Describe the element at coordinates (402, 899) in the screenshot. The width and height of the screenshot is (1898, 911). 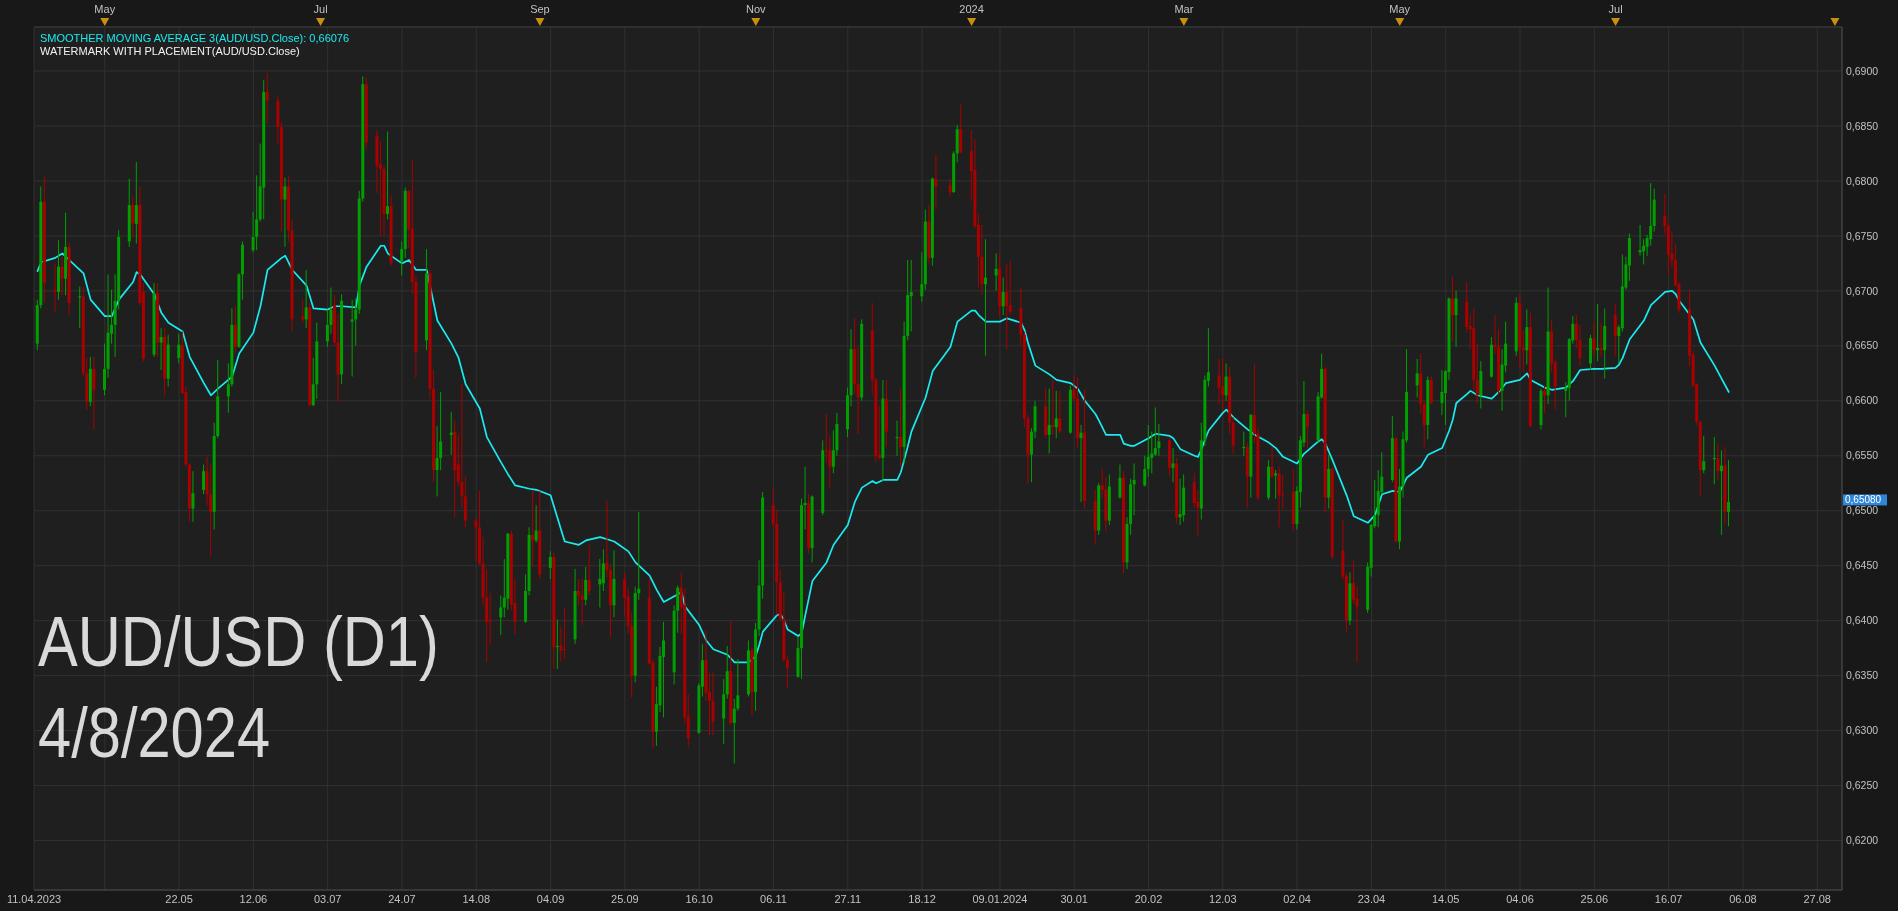
I see `x-tick-label: 24.07` at that location.